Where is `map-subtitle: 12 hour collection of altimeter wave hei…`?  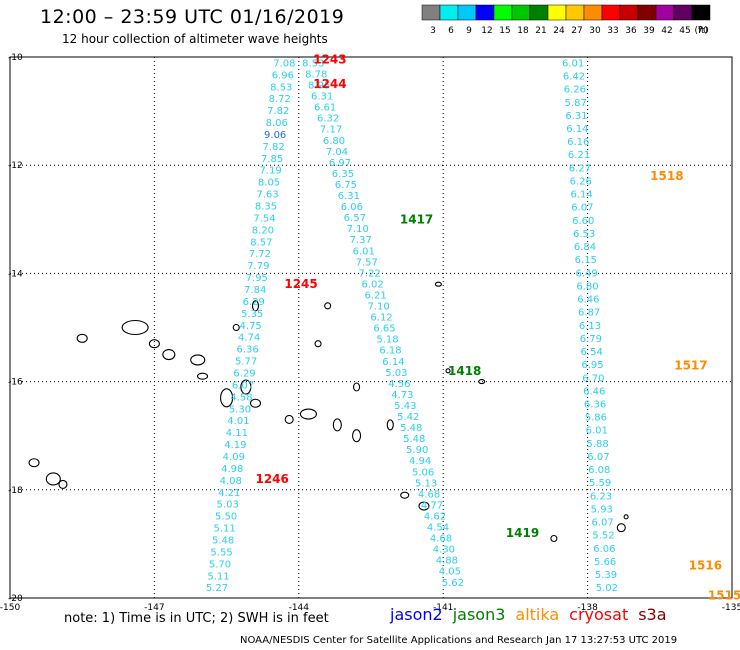
map-subtitle: 12 hour collection of altimeter wave hei… is located at coordinates (195, 39).